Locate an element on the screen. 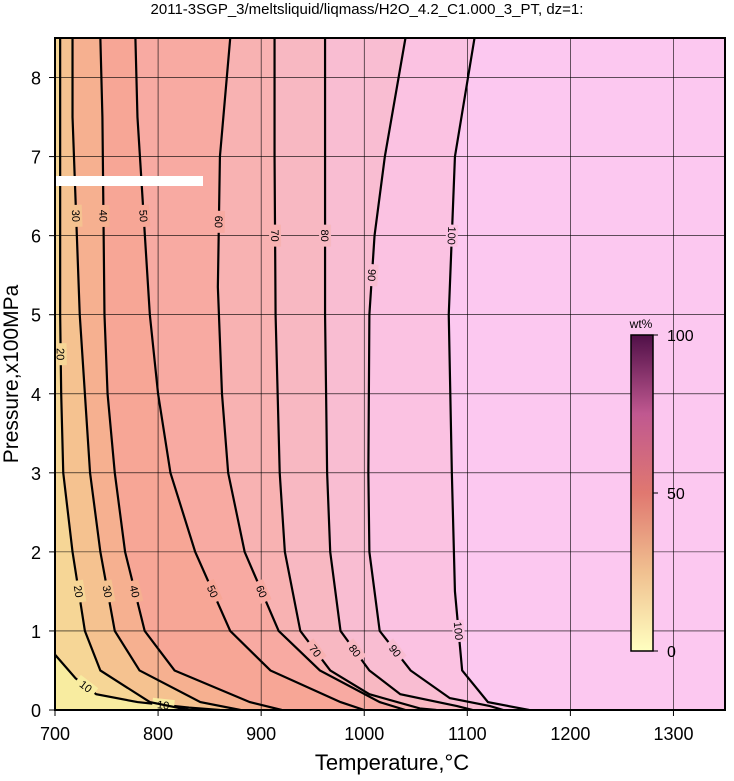 The height and width of the screenshot is (781, 734). colorbar is located at coordinates (642, 493).